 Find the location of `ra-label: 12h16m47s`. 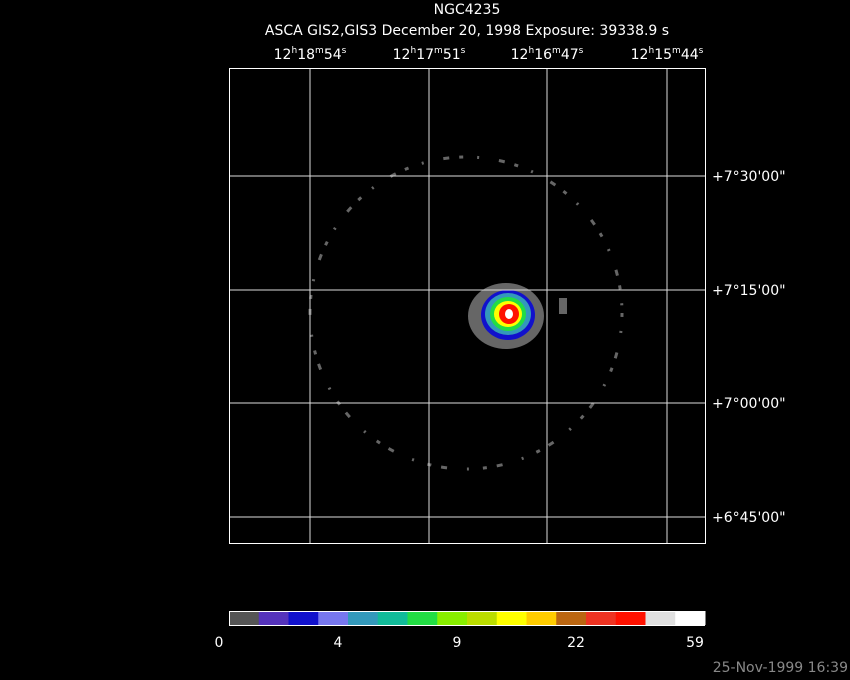

ra-label: 12h16m47s is located at coordinates (547, 55).